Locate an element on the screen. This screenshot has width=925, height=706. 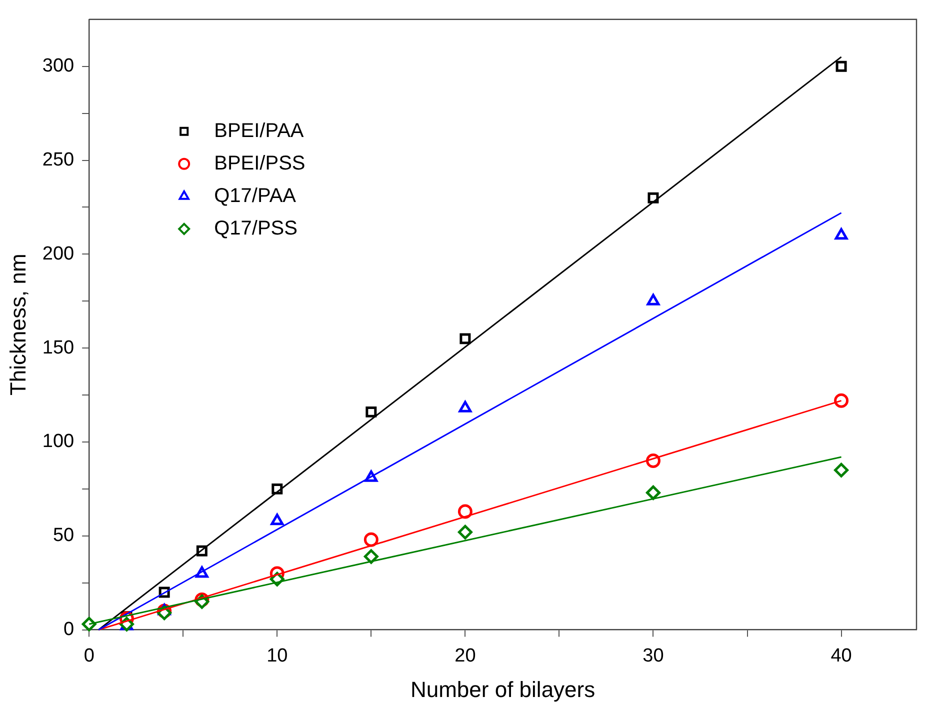
x-tick-label: 10 is located at coordinates (277, 655).